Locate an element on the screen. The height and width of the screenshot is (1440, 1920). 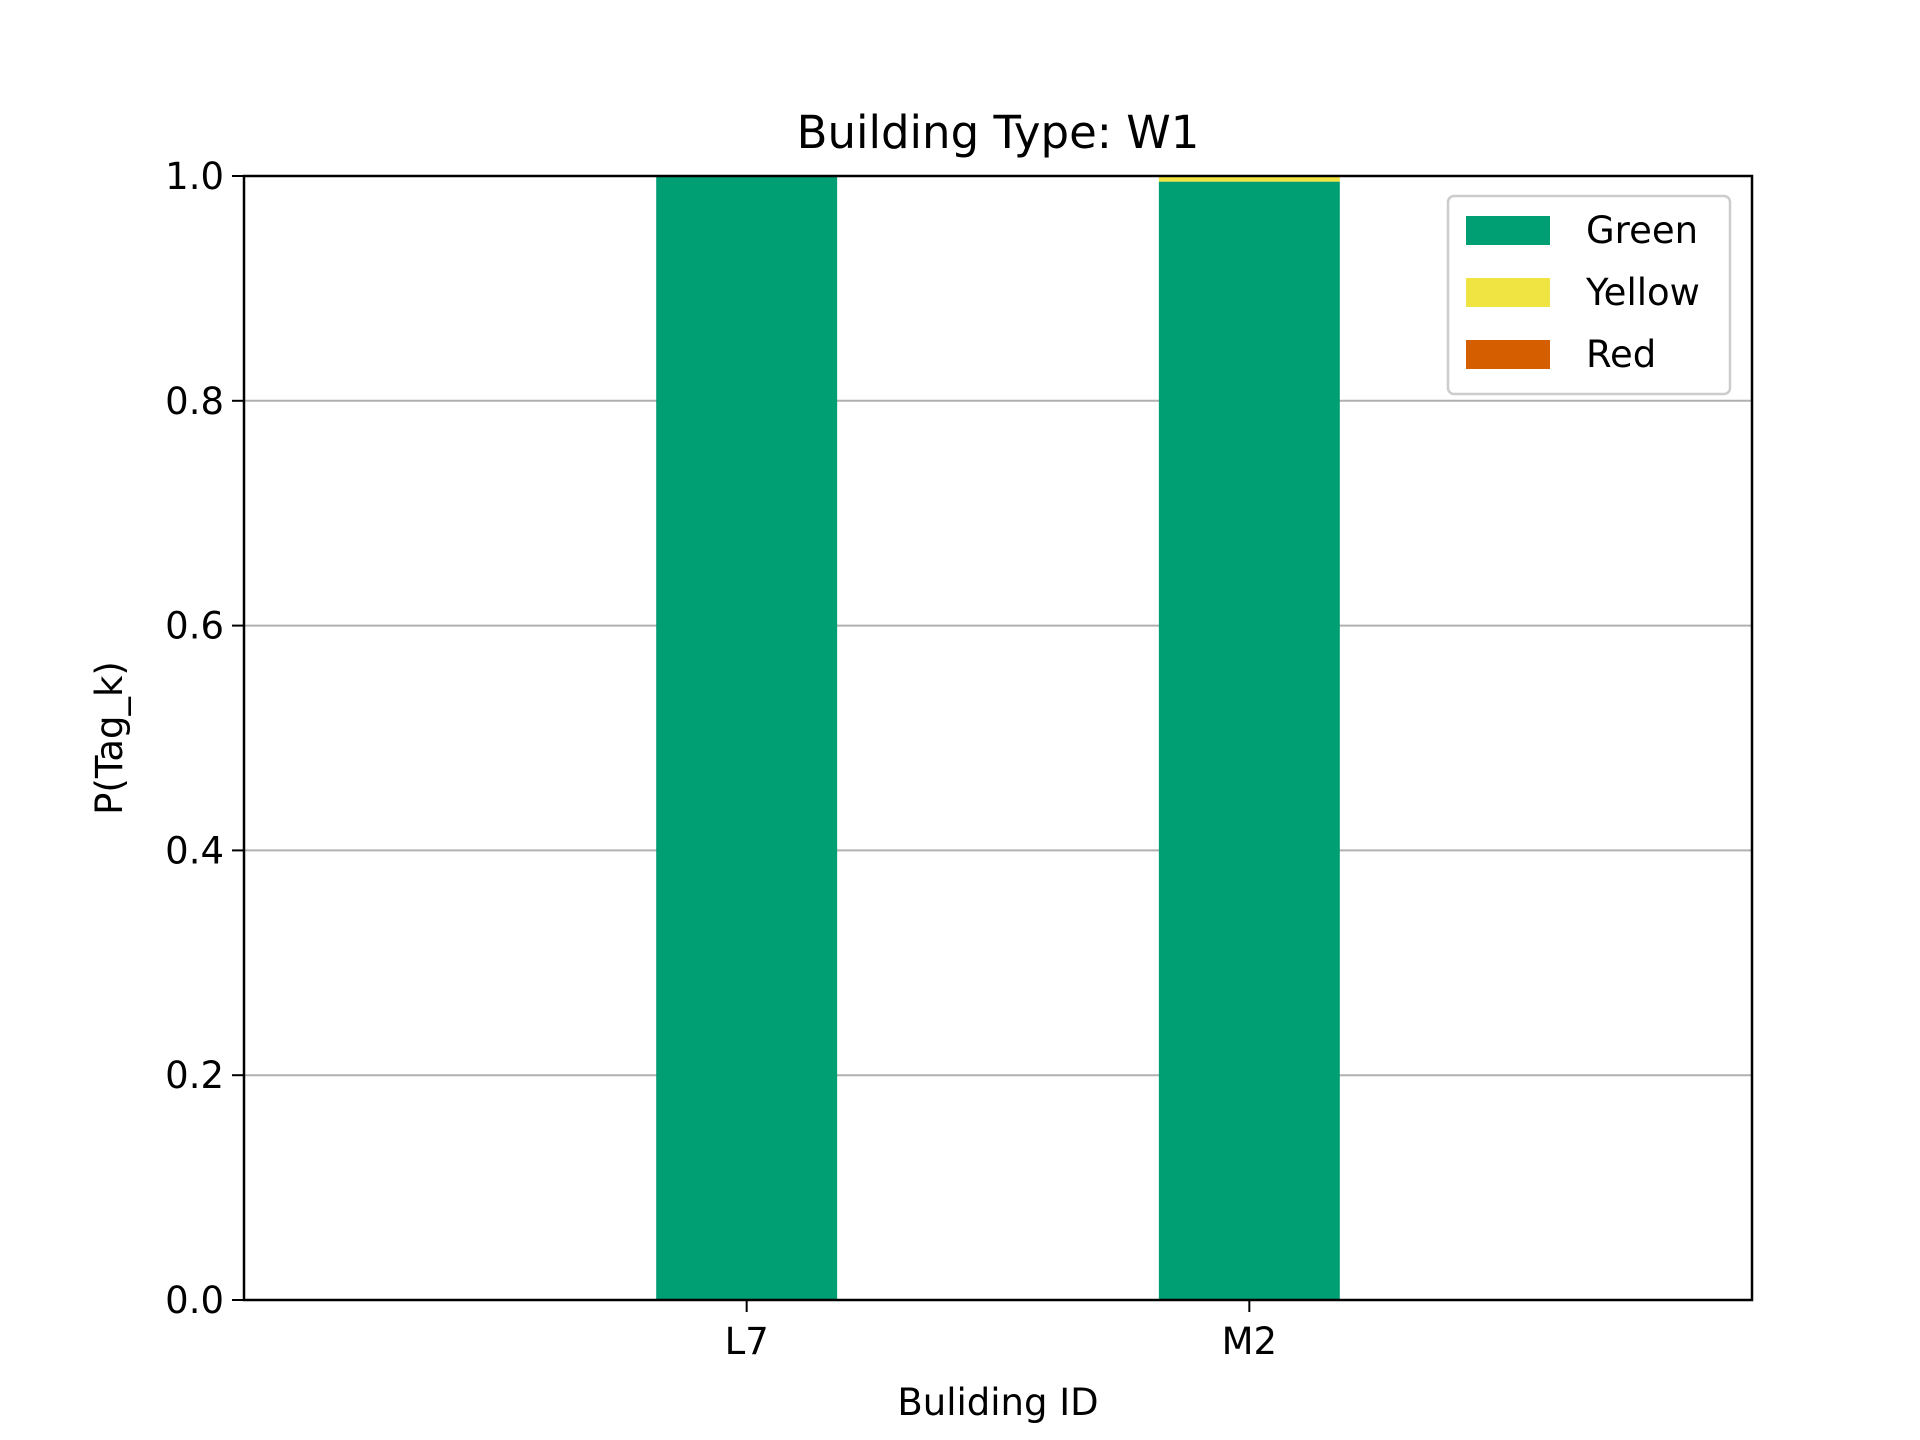
y-tick-label: 0.4 is located at coordinates (194, 850).